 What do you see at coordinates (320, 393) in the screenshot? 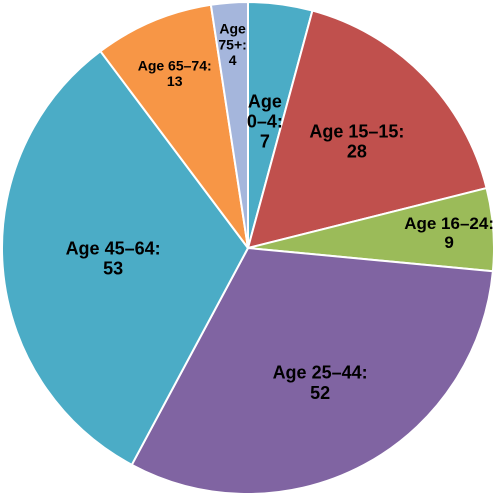
I see `slice-value: 52` at bounding box center [320, 393].